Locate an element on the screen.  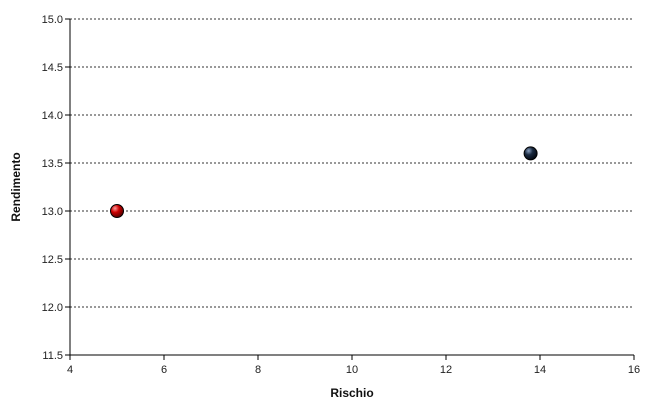
y-axis-ticks: 11.5 12.0 12.5 13.0 13.5 14.0 14.5 15.0 is located at coordinates (56, 188).